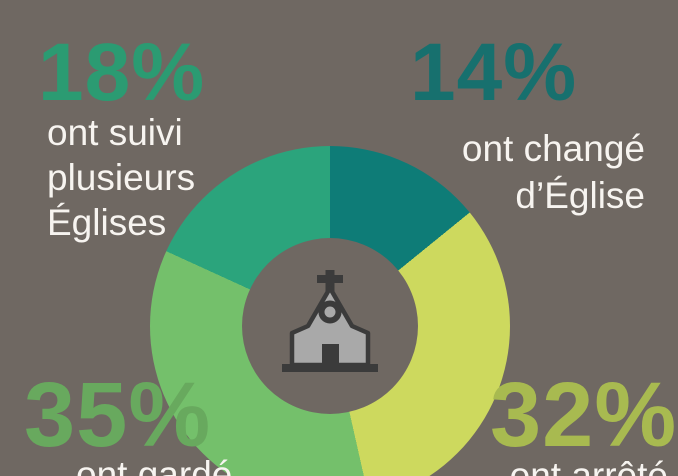 The width and height of the screenshot is (678, 476). What do you see at coordinates (330, 279) in the screenshot?
I see `church-cross-horizontal` at bounding box center [330, 279].